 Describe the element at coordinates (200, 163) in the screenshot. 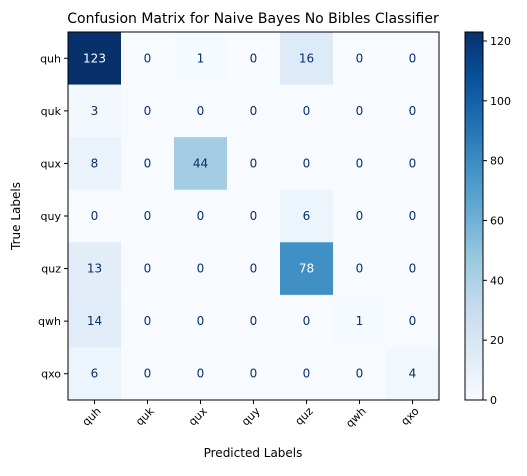

I see `cell-value-label: 44` at that location.